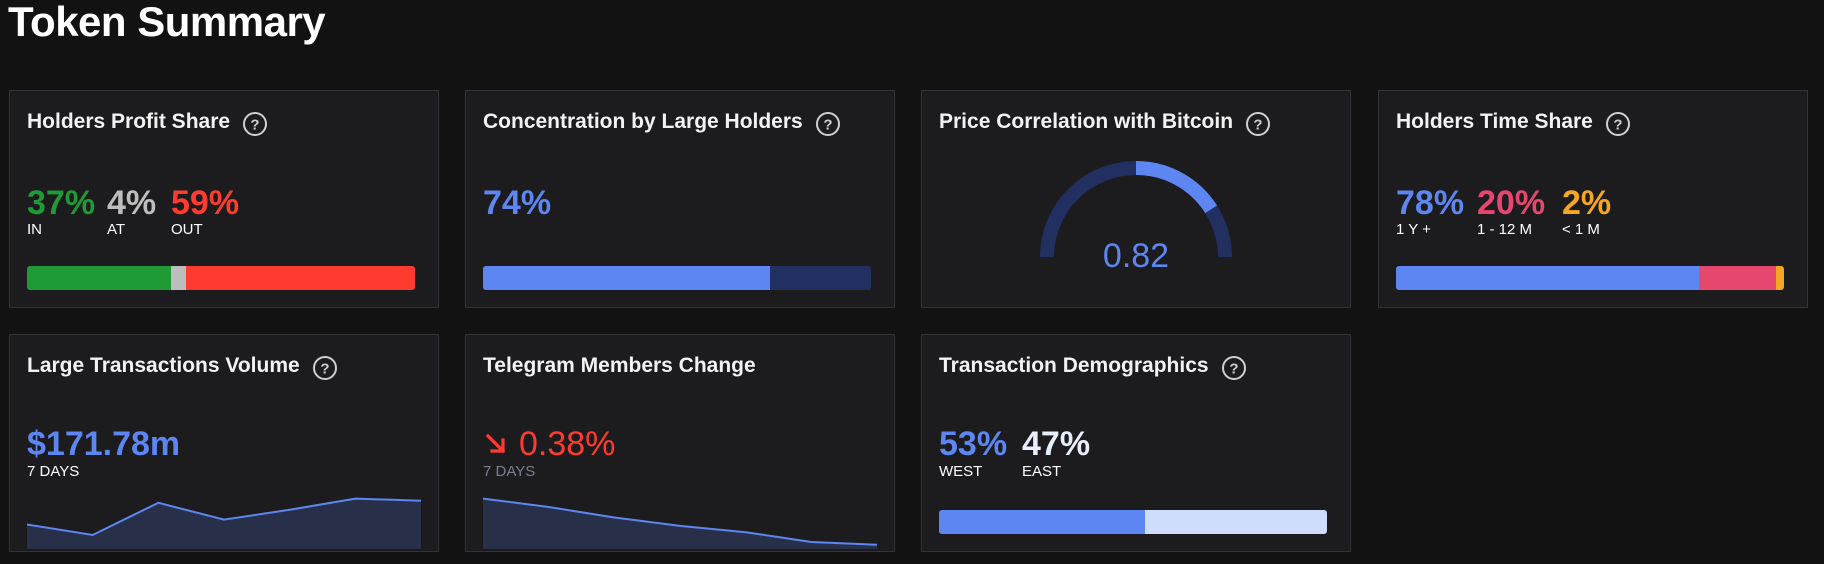 The height and width of the screenshot is (564, 1824). I want to click on profit-in-segment, so click(99, 278).